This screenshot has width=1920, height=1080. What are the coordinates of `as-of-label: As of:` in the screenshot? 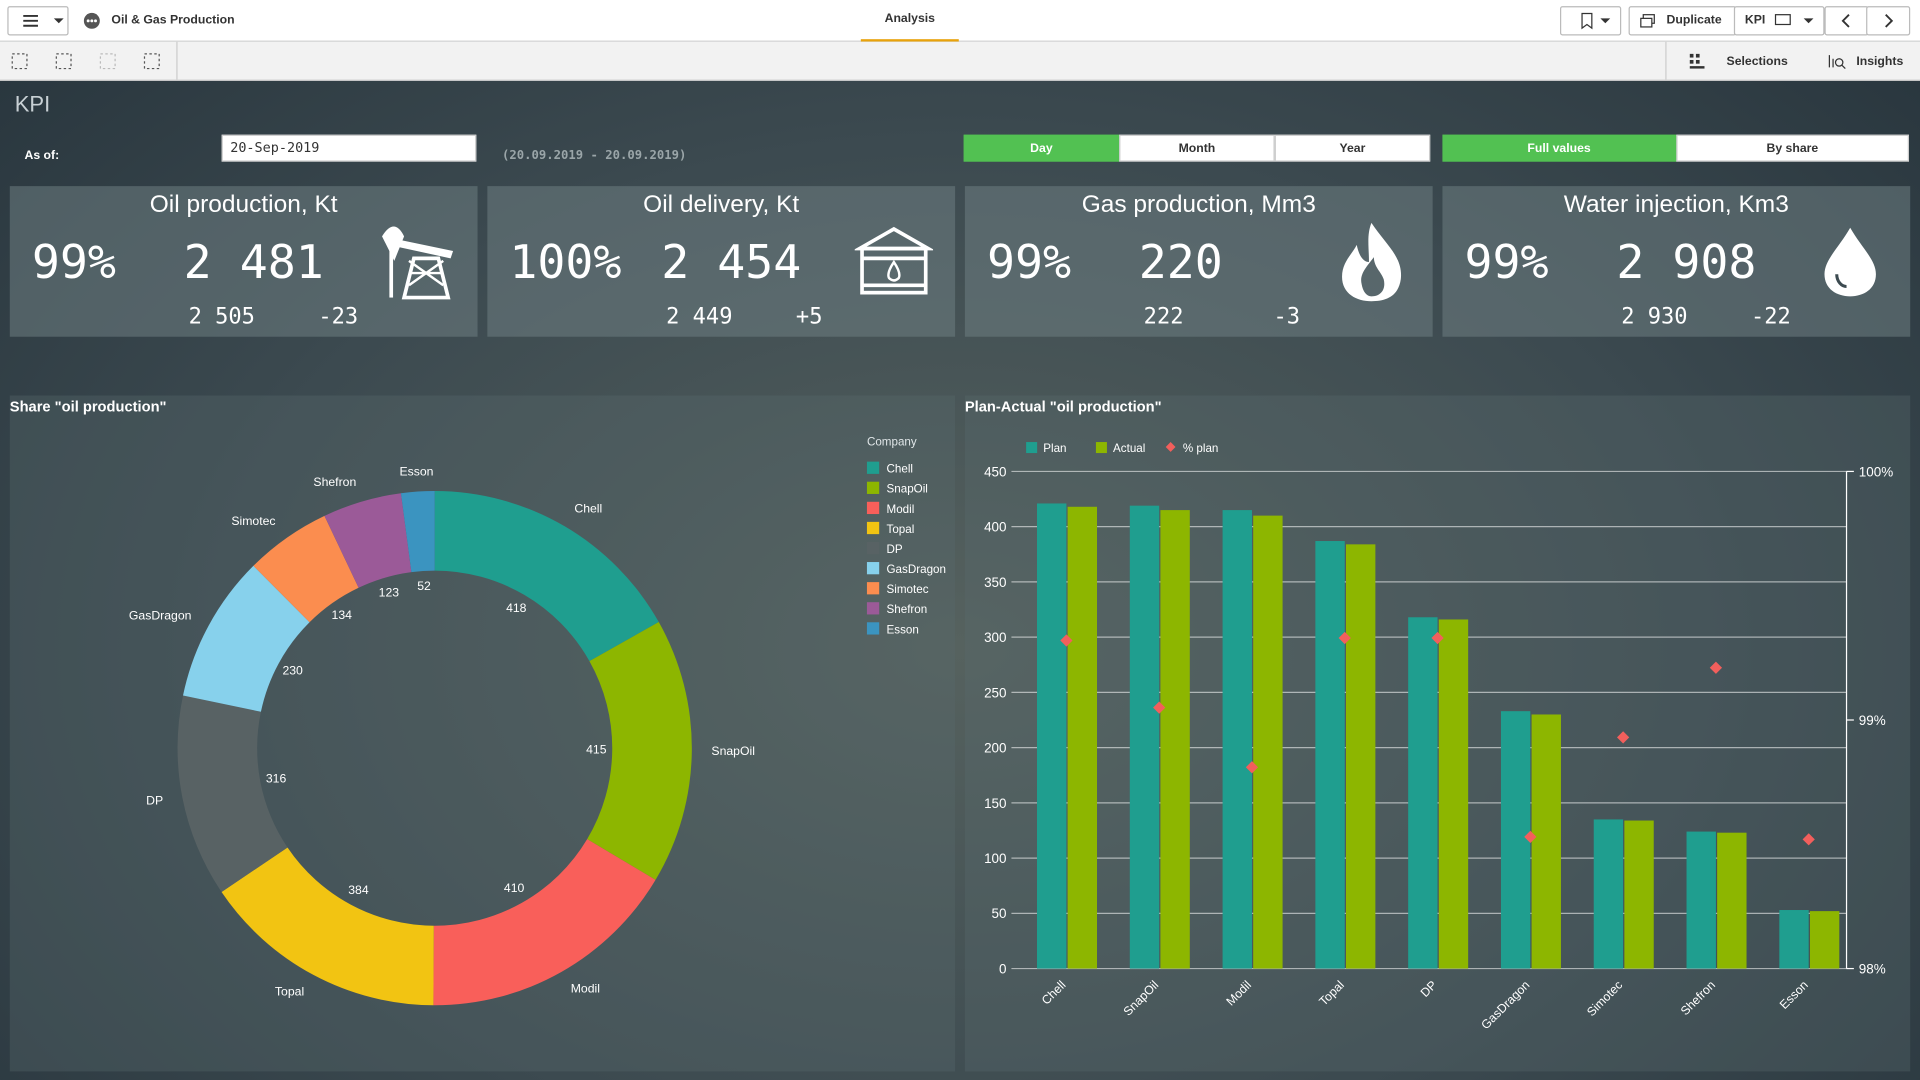 It's located at (42, 156).